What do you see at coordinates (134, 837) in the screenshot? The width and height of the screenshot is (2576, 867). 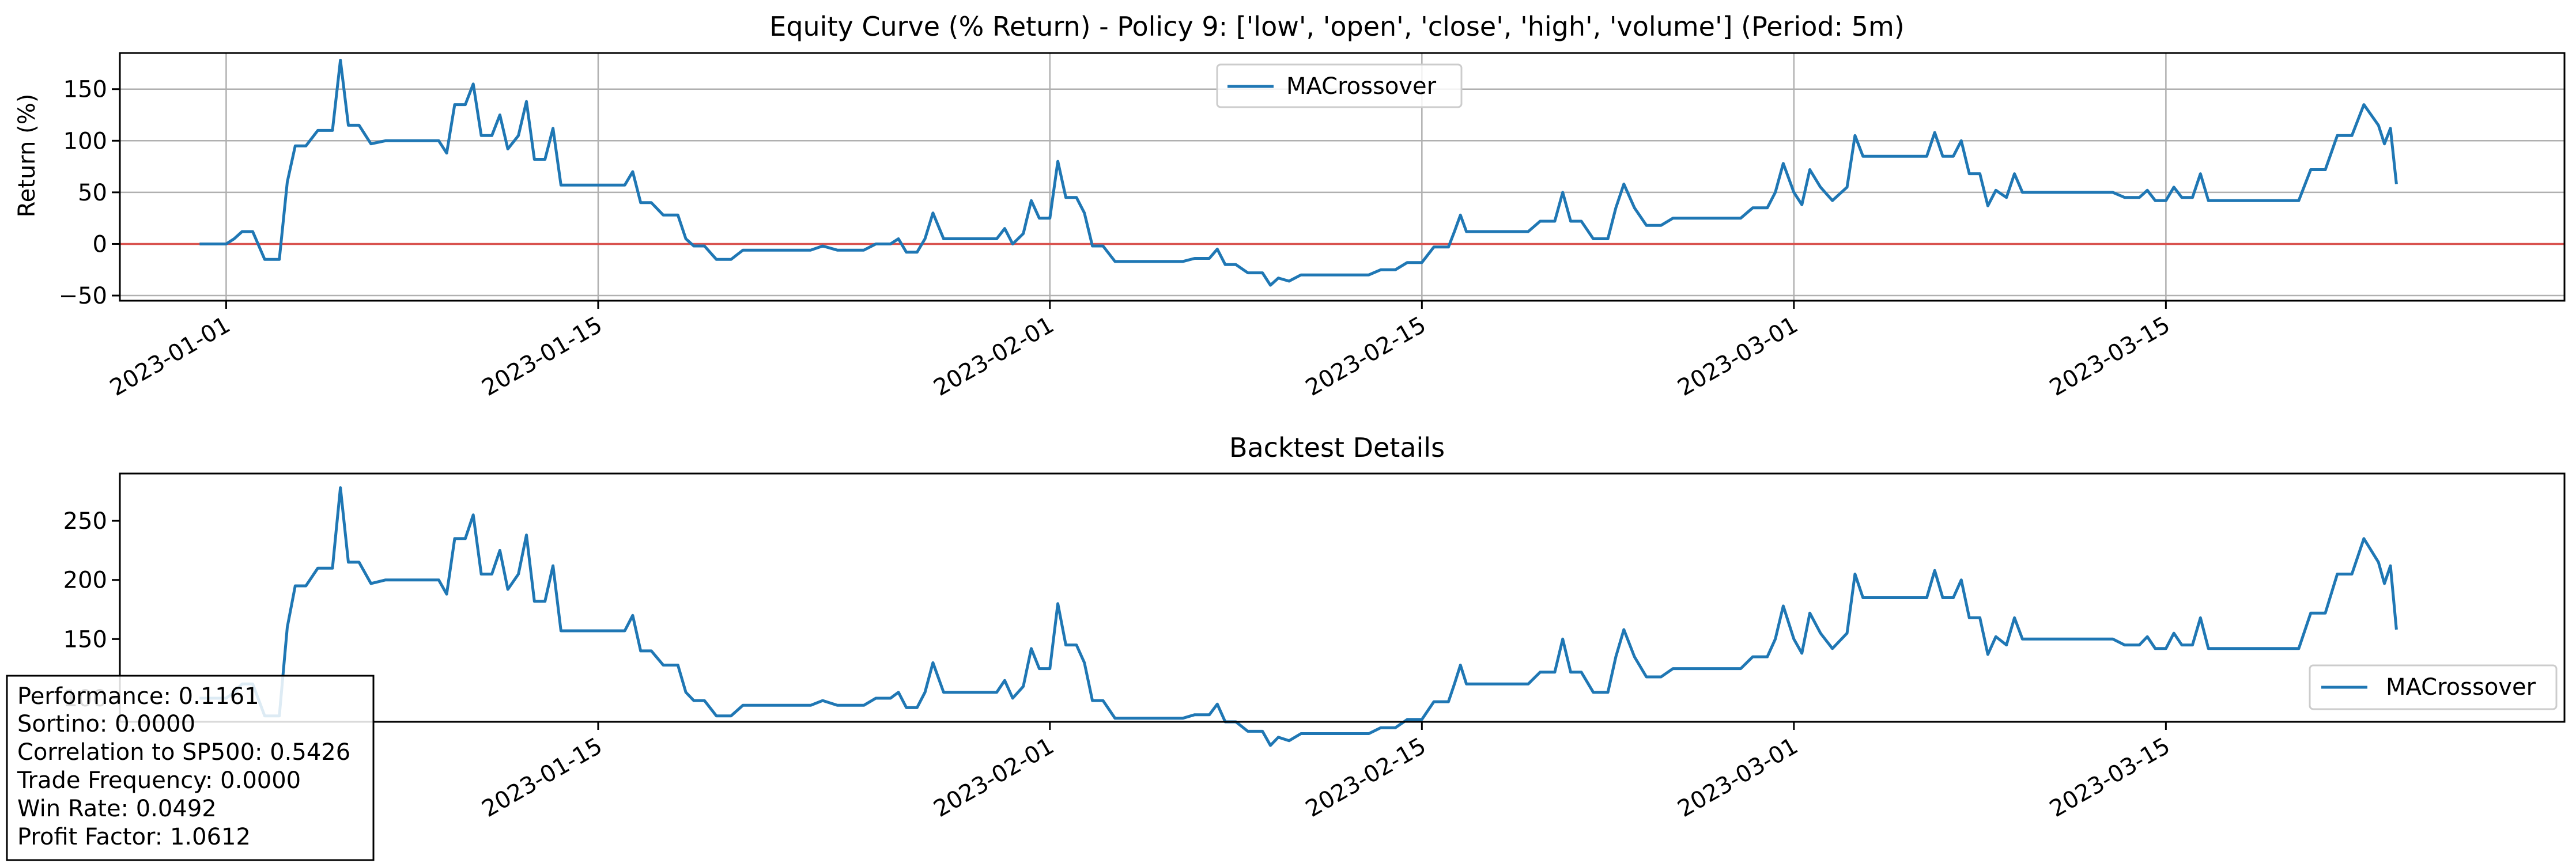 I see `metric-profit-factor: Profit Factor: 1.0612` at bounding box center [134, 837].